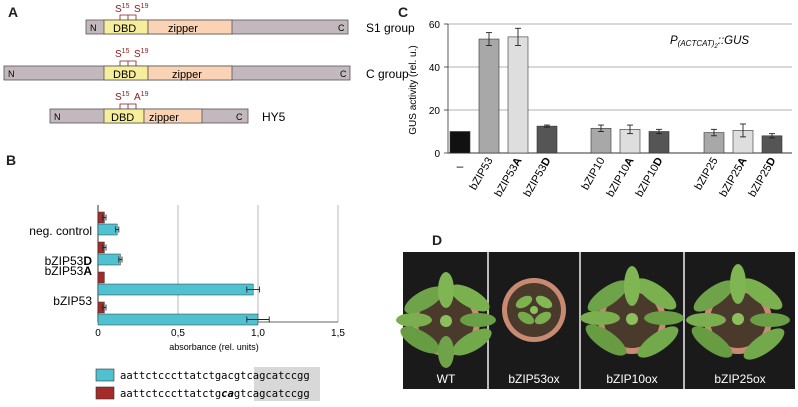  I want to click on category-label: bZIP25A, so click(733, 177).